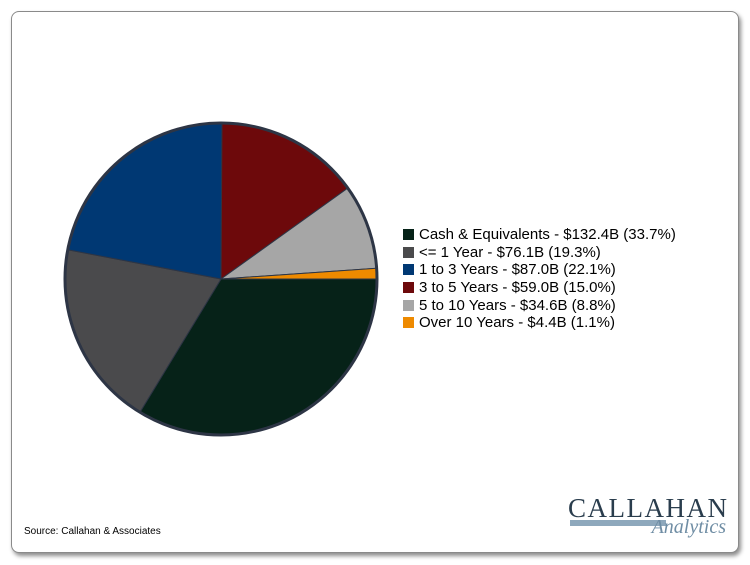 This screenshot has height=565, width=750. What do you see at coordinates (92, 531) in the screenshot?
I see `source-note: Source: Callahan & Associates` at bounding box center [92, 531].